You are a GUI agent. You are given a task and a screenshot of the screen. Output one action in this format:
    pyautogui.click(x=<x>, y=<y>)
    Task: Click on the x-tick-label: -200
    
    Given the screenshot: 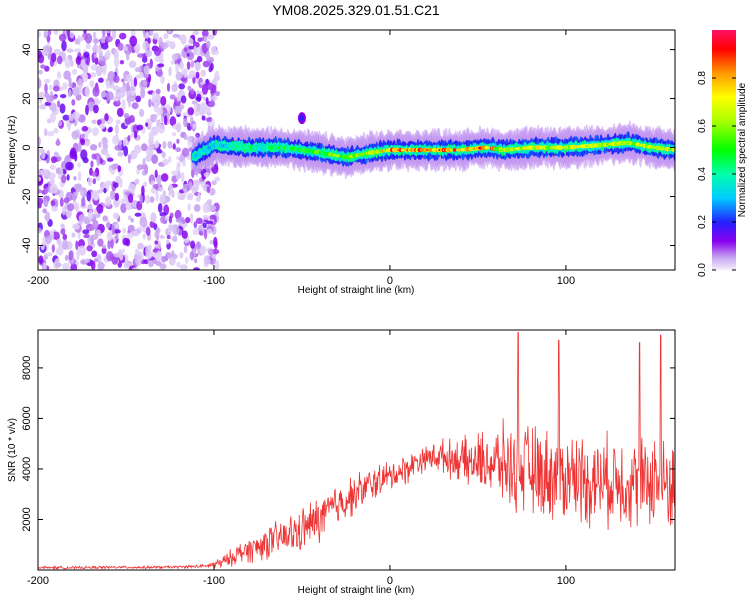 What is the action you would take?
    pyautogui.click(x=38, y=581)
    